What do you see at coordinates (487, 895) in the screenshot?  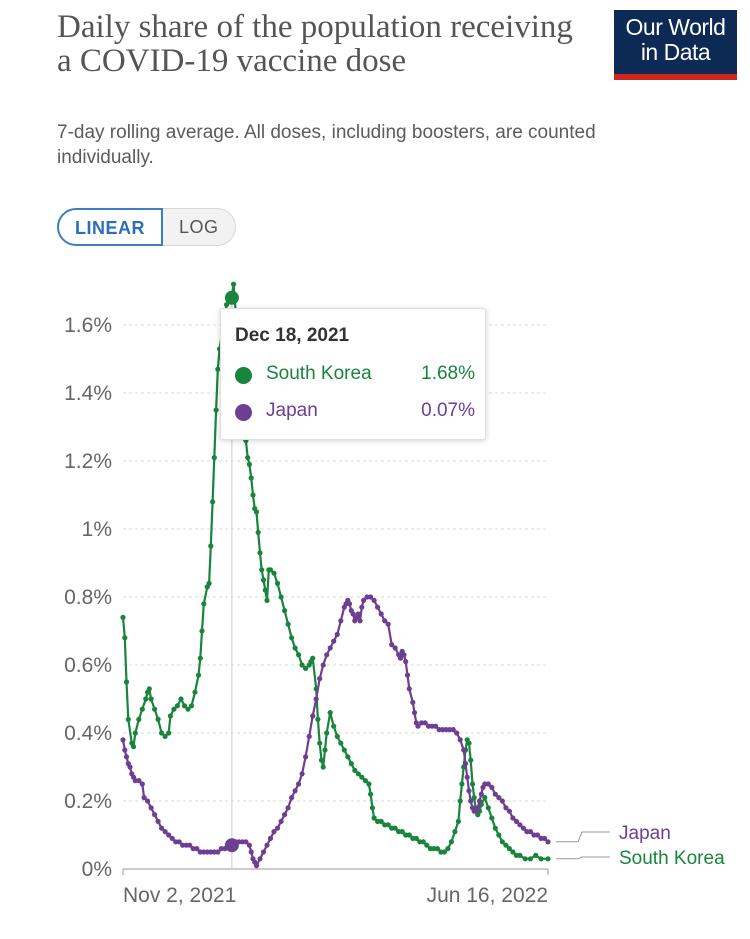 I see `x-tick-label: Jun 16, 2022` at bounding box center [487, 895].